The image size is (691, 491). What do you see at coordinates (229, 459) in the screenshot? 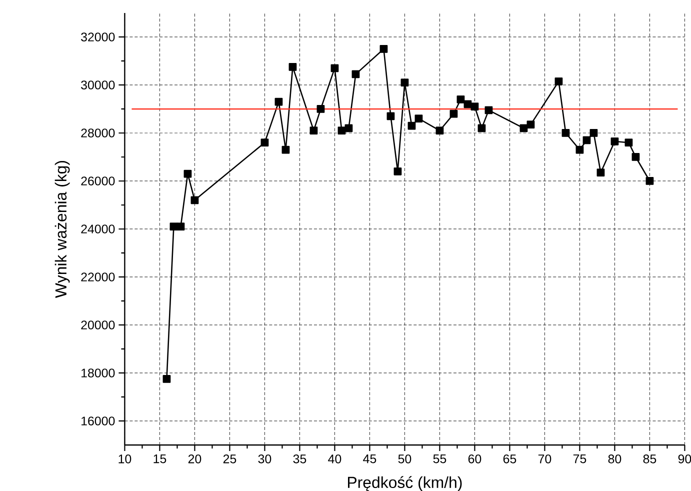
I see `x-tick-label: 25` at bounding box center [229, 459].